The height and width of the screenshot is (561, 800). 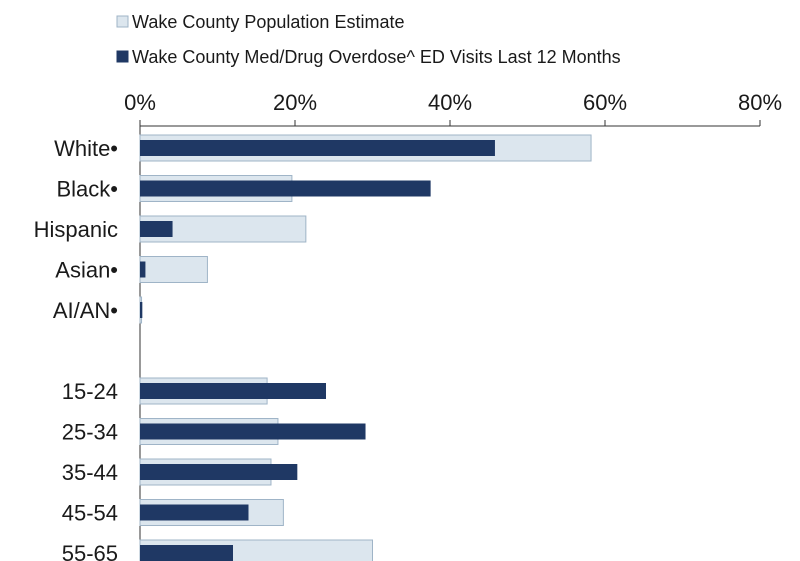 What do you see at coordinates (140, 102) in the screenshot?
I see `x-tick-label: 0%` at bounding box center [140, 102].